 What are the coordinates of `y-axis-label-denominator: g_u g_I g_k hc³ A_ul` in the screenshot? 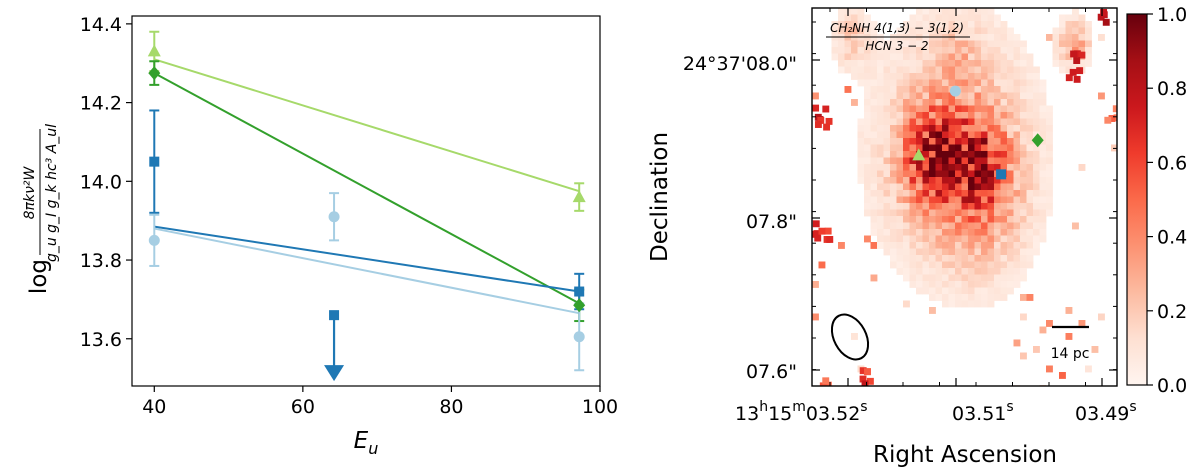 It's located at (52, 193).